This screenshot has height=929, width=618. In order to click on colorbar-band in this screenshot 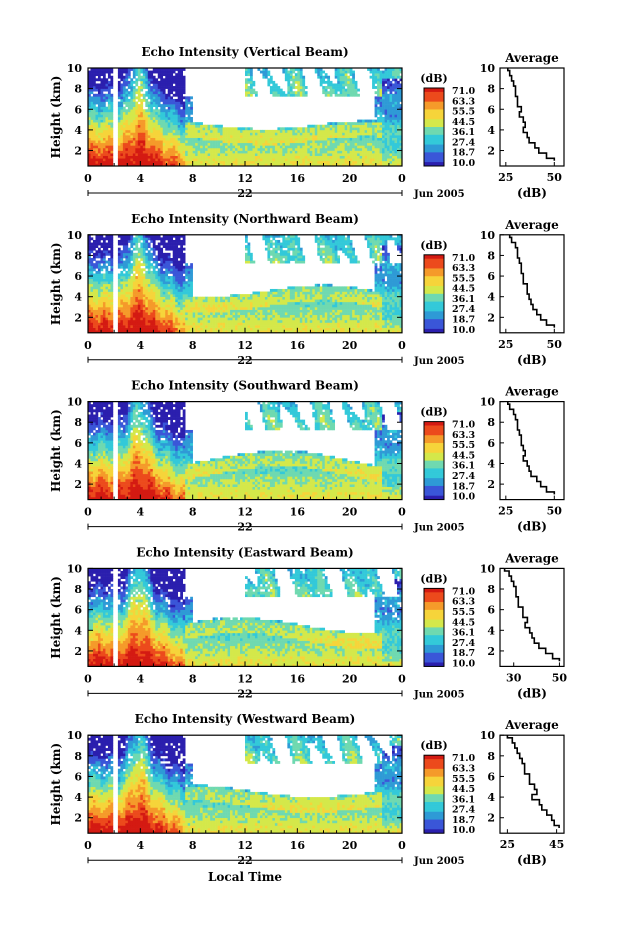, I will do `click(434, 89)`.